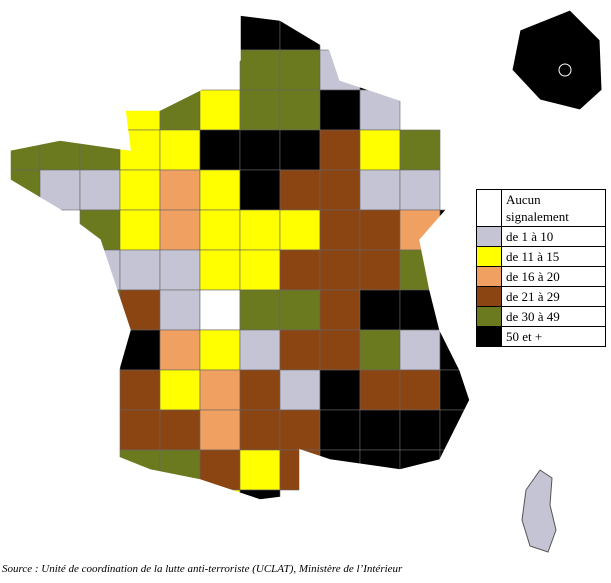 This screenshot has height=583, width=611. I want to click on legend-item: de 30 à 49, so click(541, 316).